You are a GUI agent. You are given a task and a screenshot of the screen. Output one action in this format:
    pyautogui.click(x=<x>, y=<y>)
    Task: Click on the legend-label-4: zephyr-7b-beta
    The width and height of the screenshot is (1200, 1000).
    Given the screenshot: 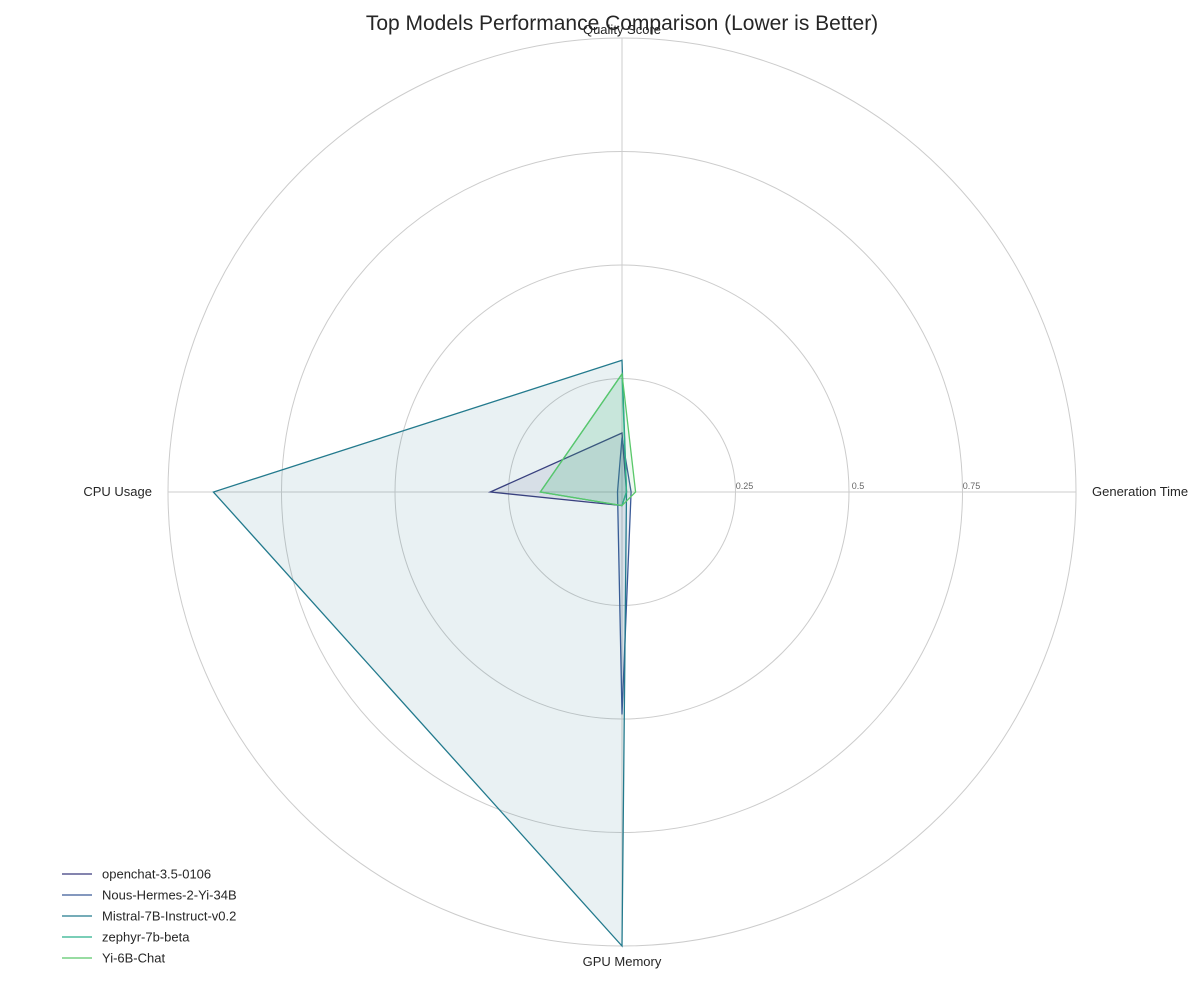 What is the action you would take?
    pyautogui.click(x=146, y=937)
    